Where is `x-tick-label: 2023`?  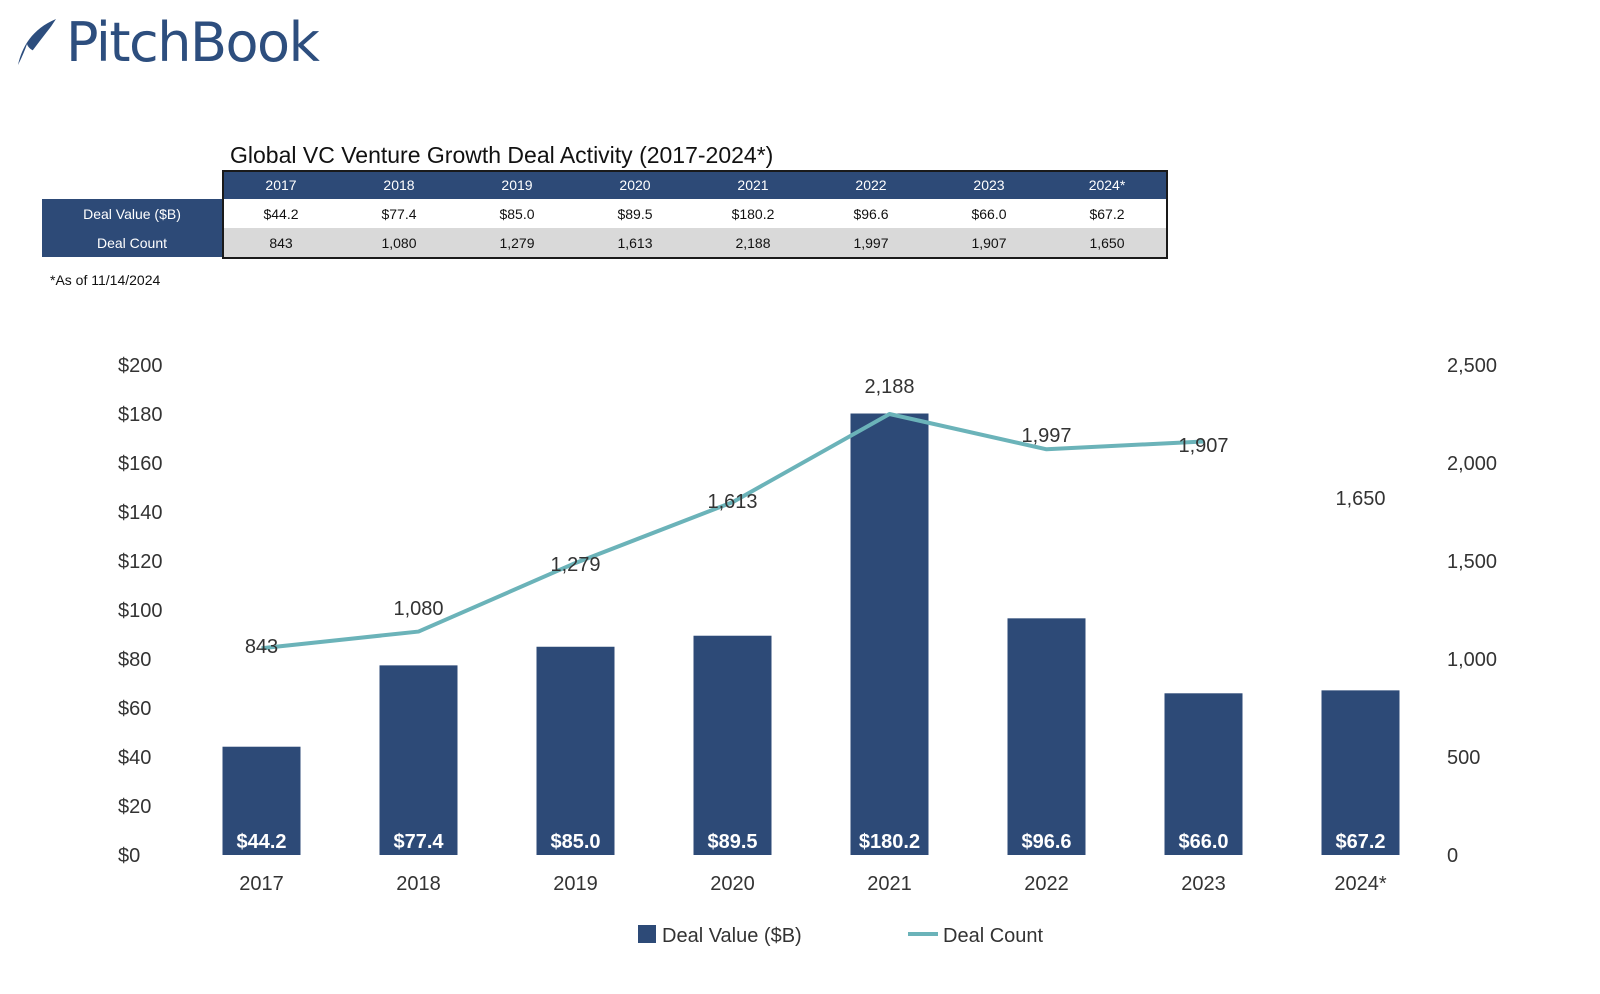 x-tick-label: 2023 is located at coordinates (1203, 884).